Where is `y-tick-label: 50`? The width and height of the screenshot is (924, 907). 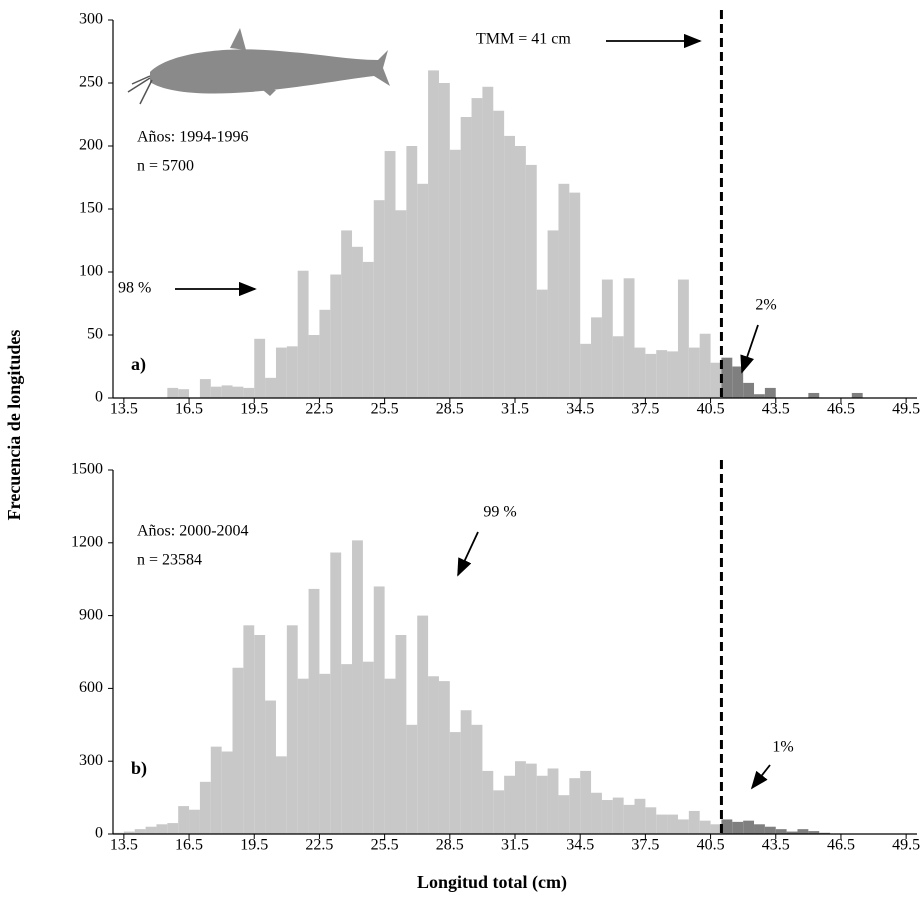
y-tick-label: 50 is located at coordinates (95, 334).